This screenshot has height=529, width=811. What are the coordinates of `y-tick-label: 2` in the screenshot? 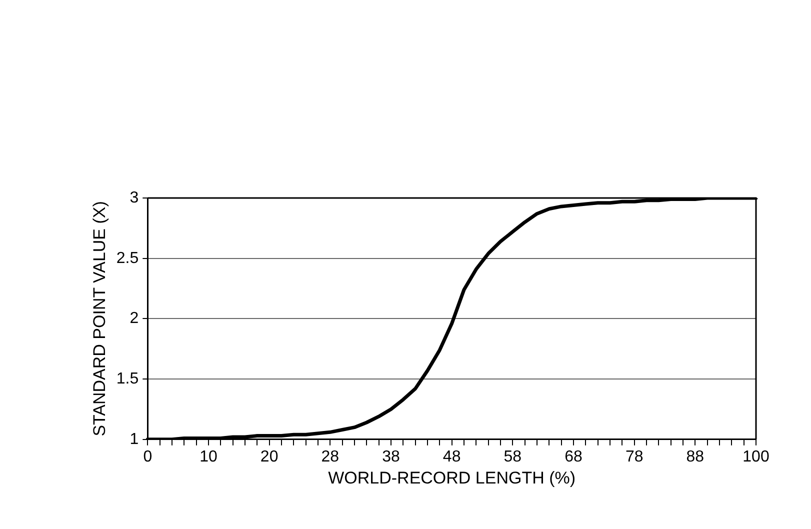 It's located at (134, 319).